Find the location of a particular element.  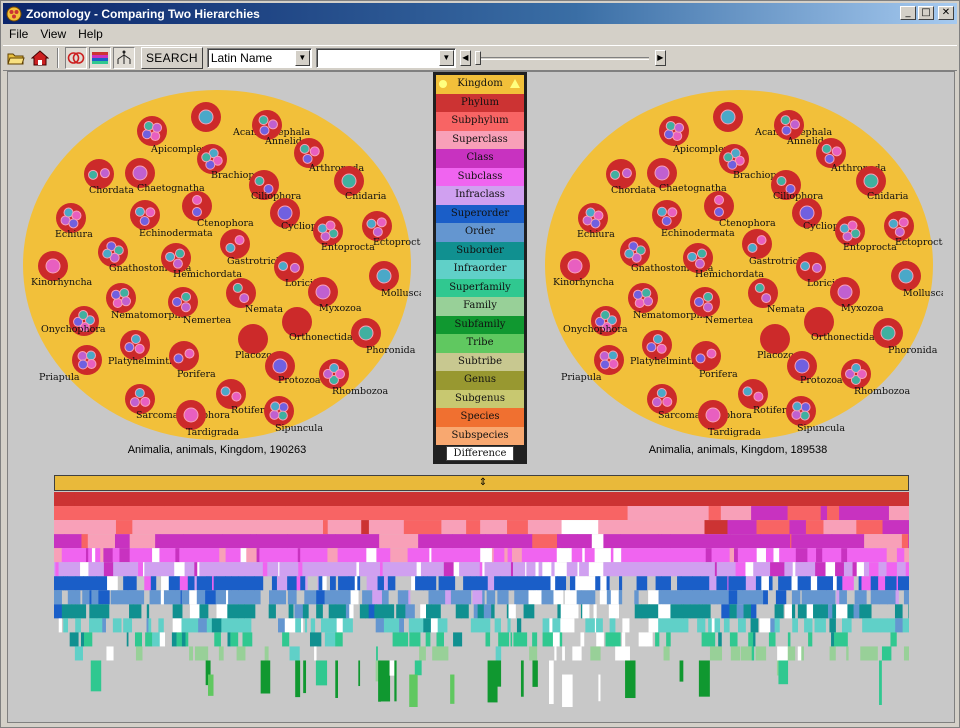

phylum-node-echiura: Echiura is located at coordinates (596, 221).